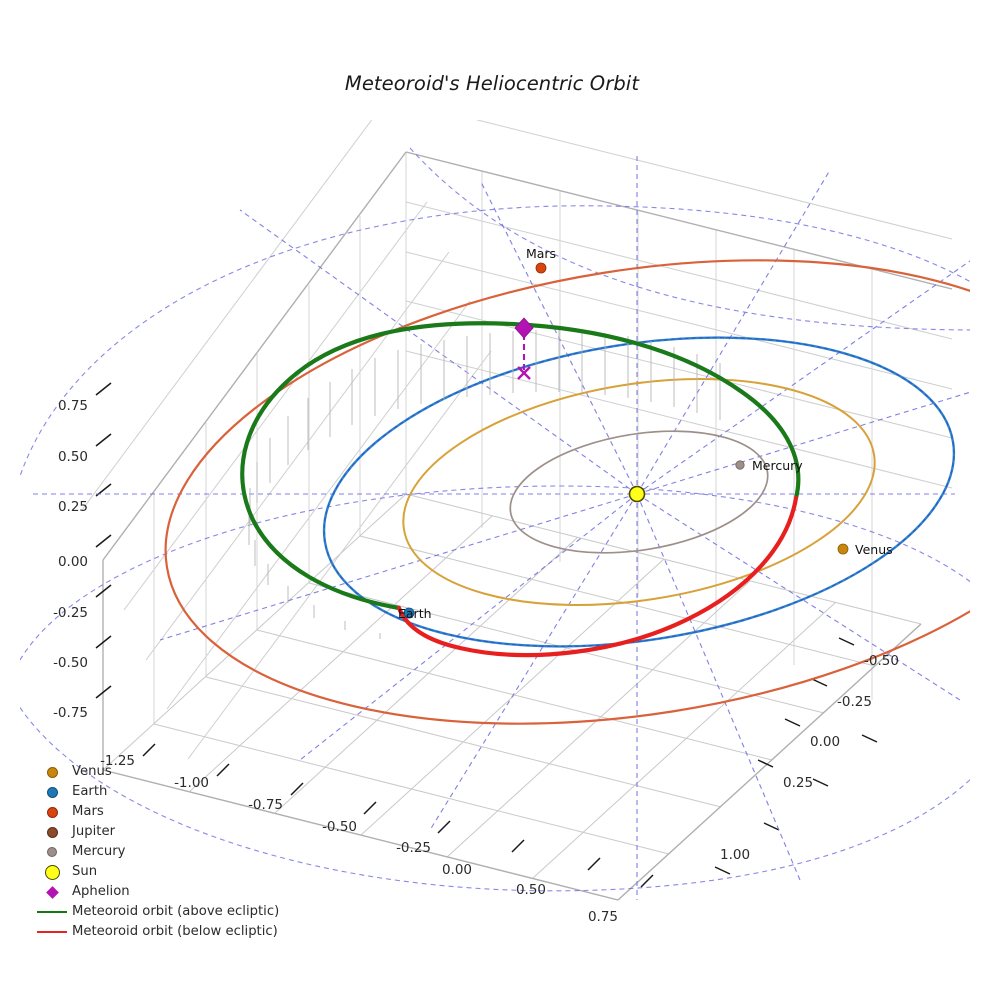 This screenshot has width=984, height=984. I want to click on venus-dot-icon, so click(52, 772).